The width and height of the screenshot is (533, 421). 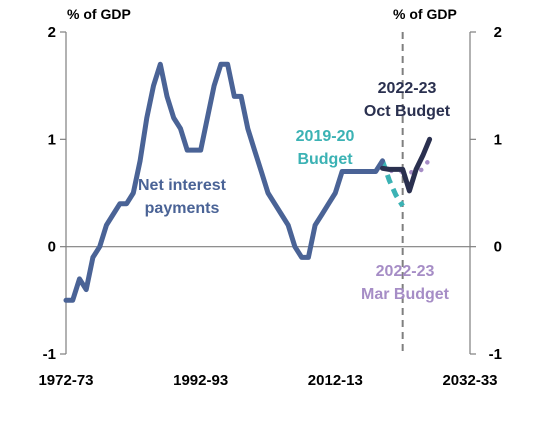 I want to click on y-tick-label-left: 1, so click(x=52, y=139).